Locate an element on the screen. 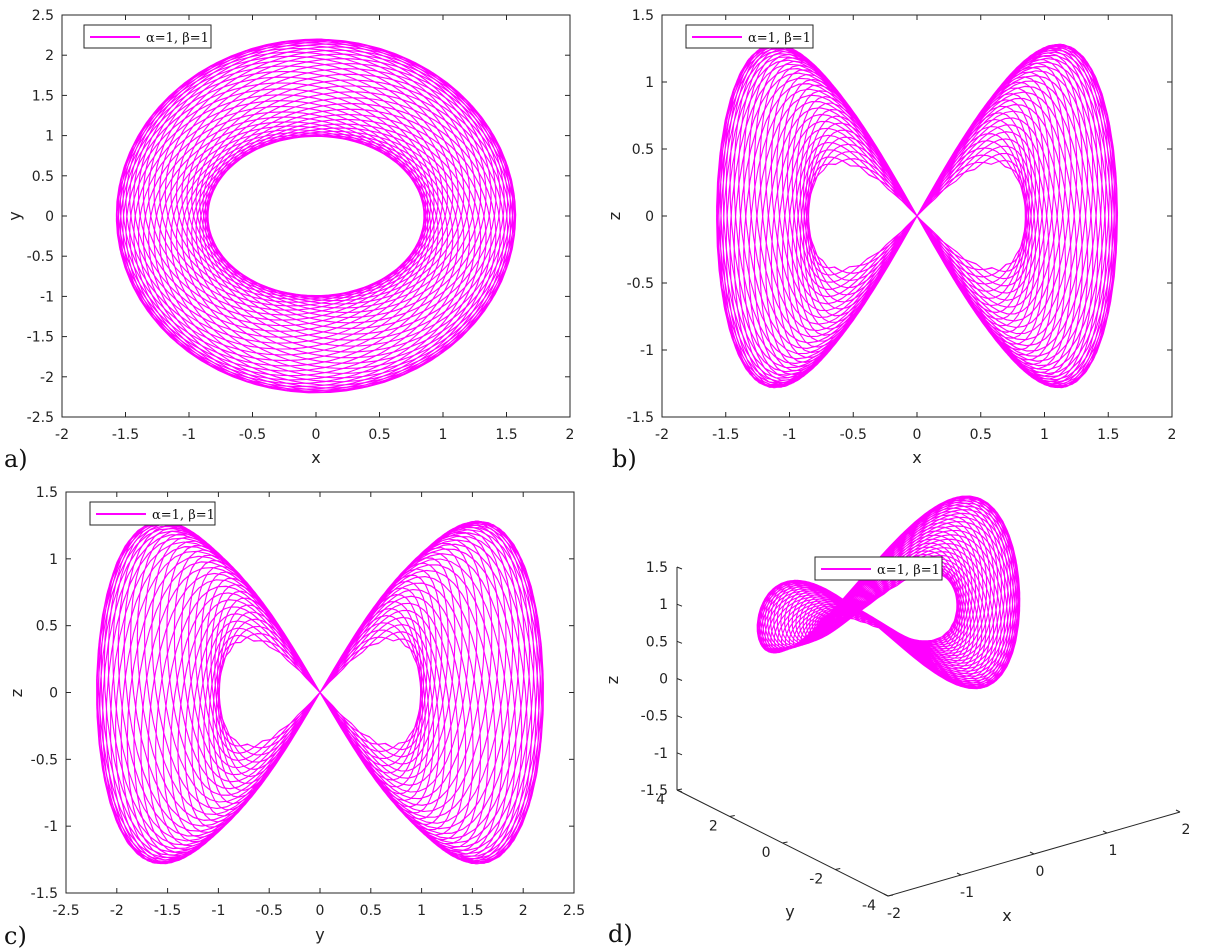 This screenshot has height=952, width=1216. legend-d: α=1, β=1 is located at coordinates (878, 568).